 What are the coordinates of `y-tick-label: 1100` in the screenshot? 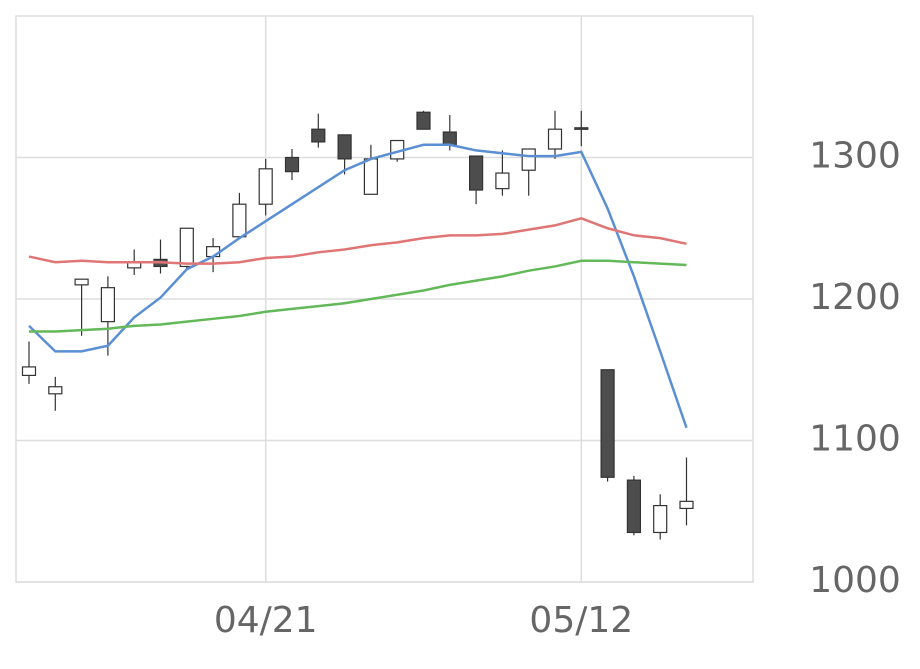 It's located at (855, 439).